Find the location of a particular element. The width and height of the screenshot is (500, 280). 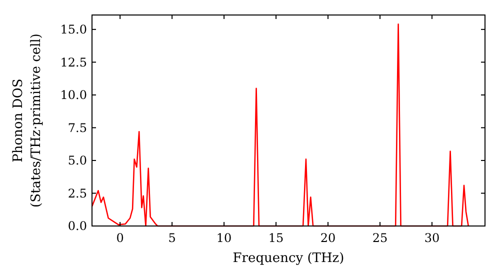

x-tick-label: 5 is located at coordinates (172, 238).